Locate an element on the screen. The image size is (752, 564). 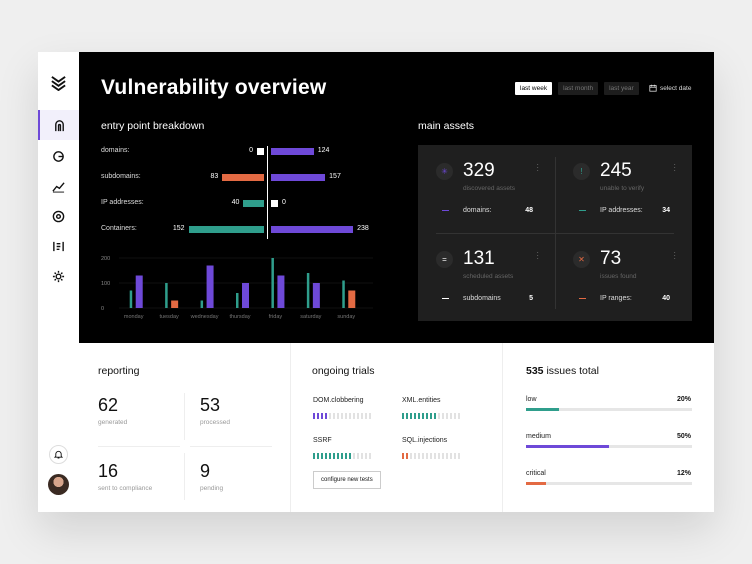
exclamation-icon: ! is located at coordinates (581, 171).